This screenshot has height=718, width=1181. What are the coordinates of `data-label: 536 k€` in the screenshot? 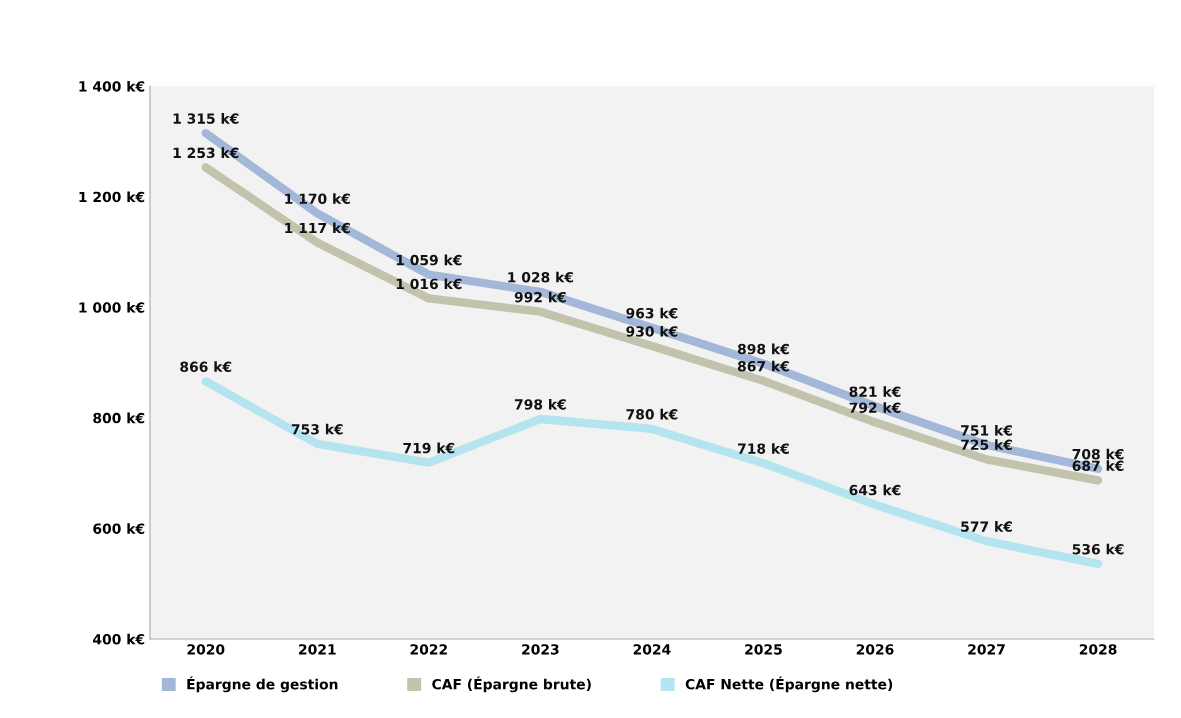 It's located at (1098, 549).